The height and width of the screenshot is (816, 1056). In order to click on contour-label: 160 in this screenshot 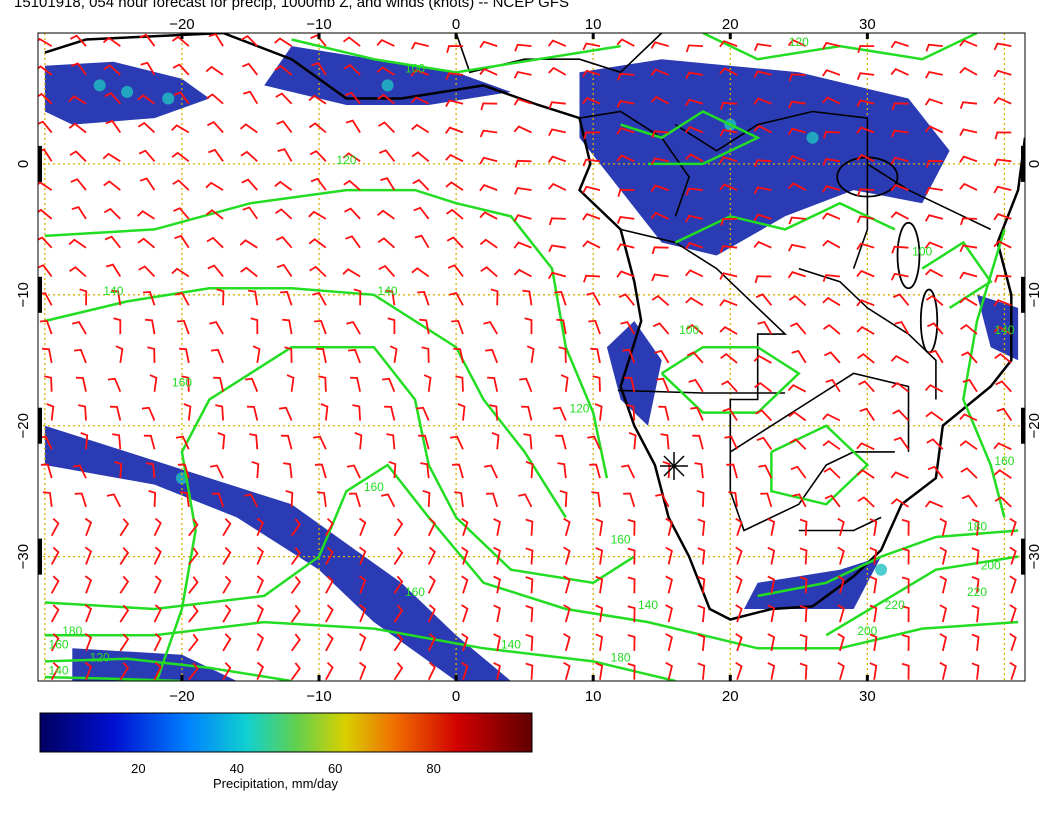, I will do `click(59, 644)`.